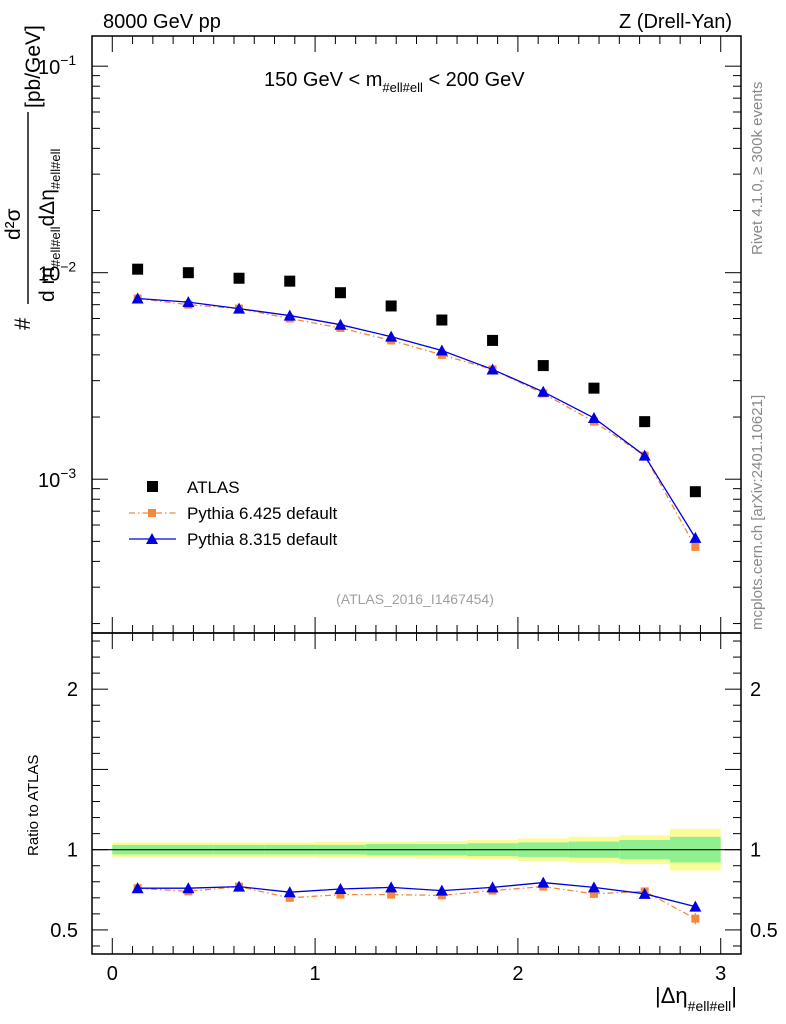 This screenshot has width=786, height=1024. What do you see at coordinates (757, 512) in the screenshot?
I see `mcplots-label: mcplots.cern.ch [arXiv:2401.10621]` at bounding box center [757, 512].